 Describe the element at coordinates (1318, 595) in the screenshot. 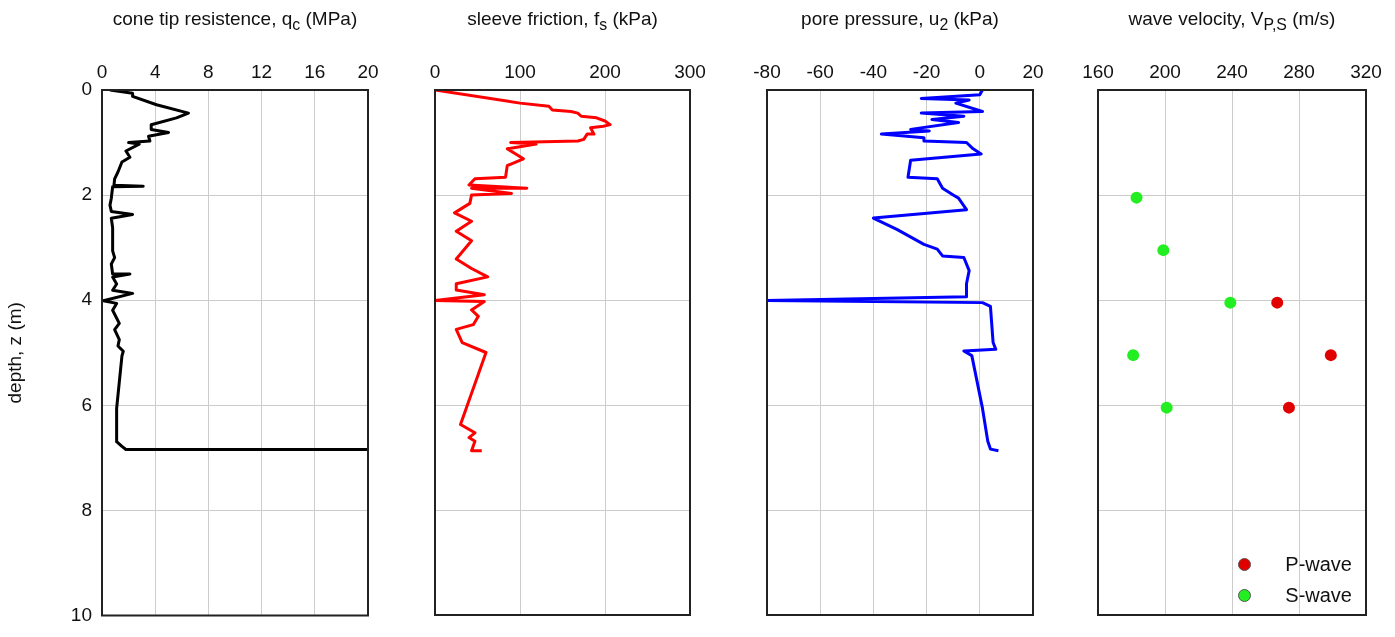

I see `legend-label: S-wave` at that location.